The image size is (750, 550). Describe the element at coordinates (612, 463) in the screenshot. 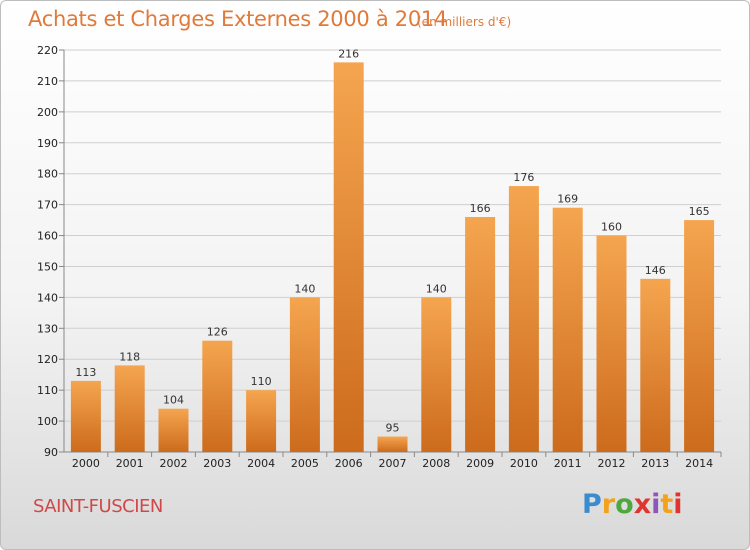

I see `x-tick-label-2012: 2012` at that location.